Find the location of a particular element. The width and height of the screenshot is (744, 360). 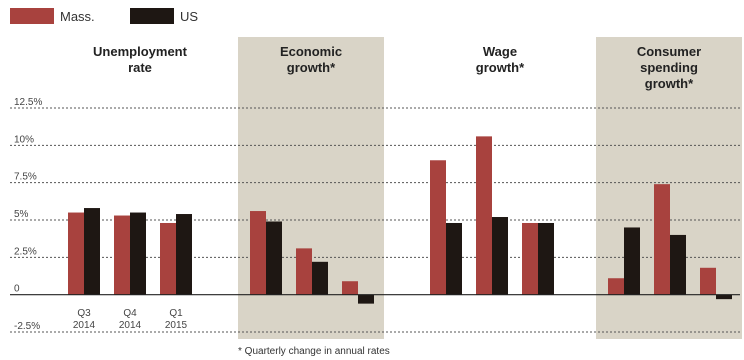

category-label-1: Q4 is located at coordinates (130, 313).